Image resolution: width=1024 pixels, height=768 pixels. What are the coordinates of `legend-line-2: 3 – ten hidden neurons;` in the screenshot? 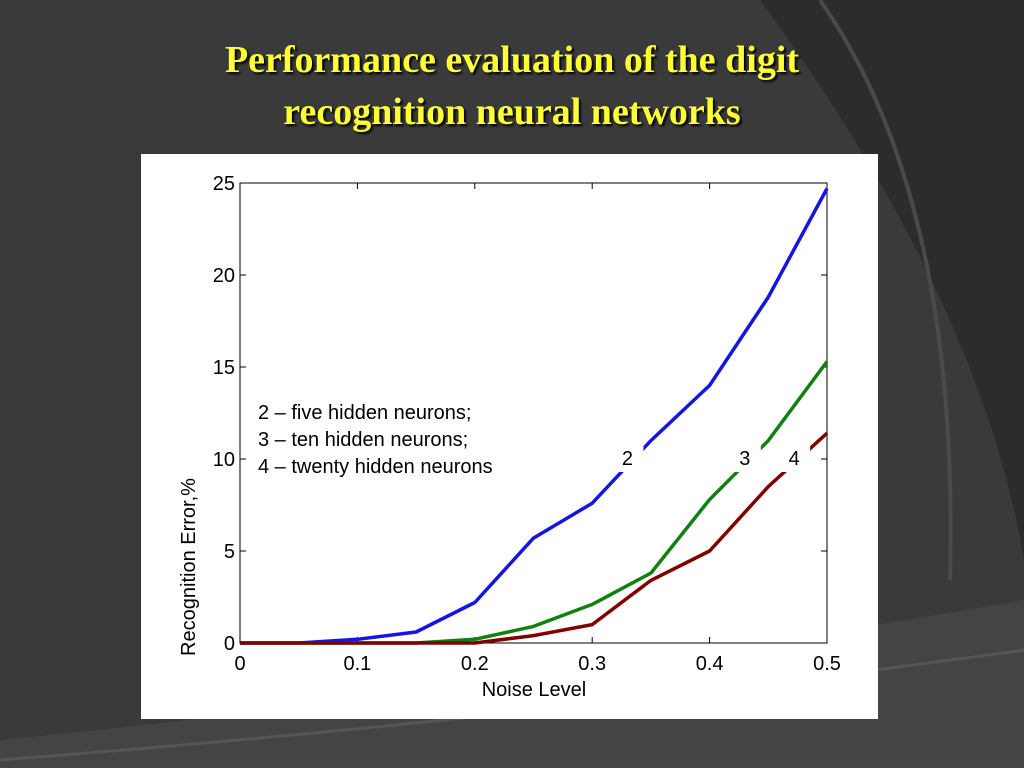 It's located at (363, 440).